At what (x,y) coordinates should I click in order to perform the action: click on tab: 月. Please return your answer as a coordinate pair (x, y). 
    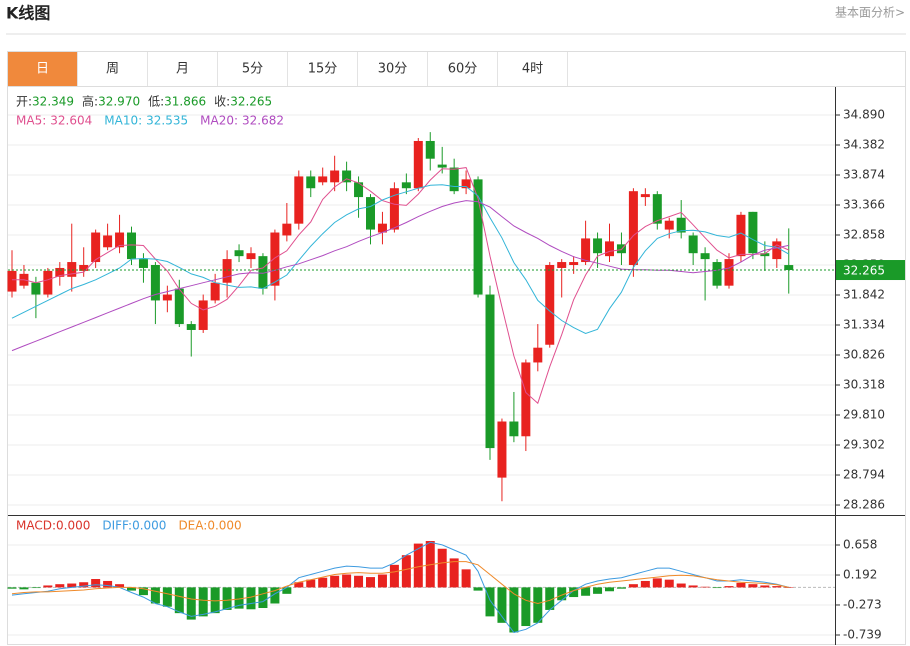
    Looking at the image, I should click on (183, 69).